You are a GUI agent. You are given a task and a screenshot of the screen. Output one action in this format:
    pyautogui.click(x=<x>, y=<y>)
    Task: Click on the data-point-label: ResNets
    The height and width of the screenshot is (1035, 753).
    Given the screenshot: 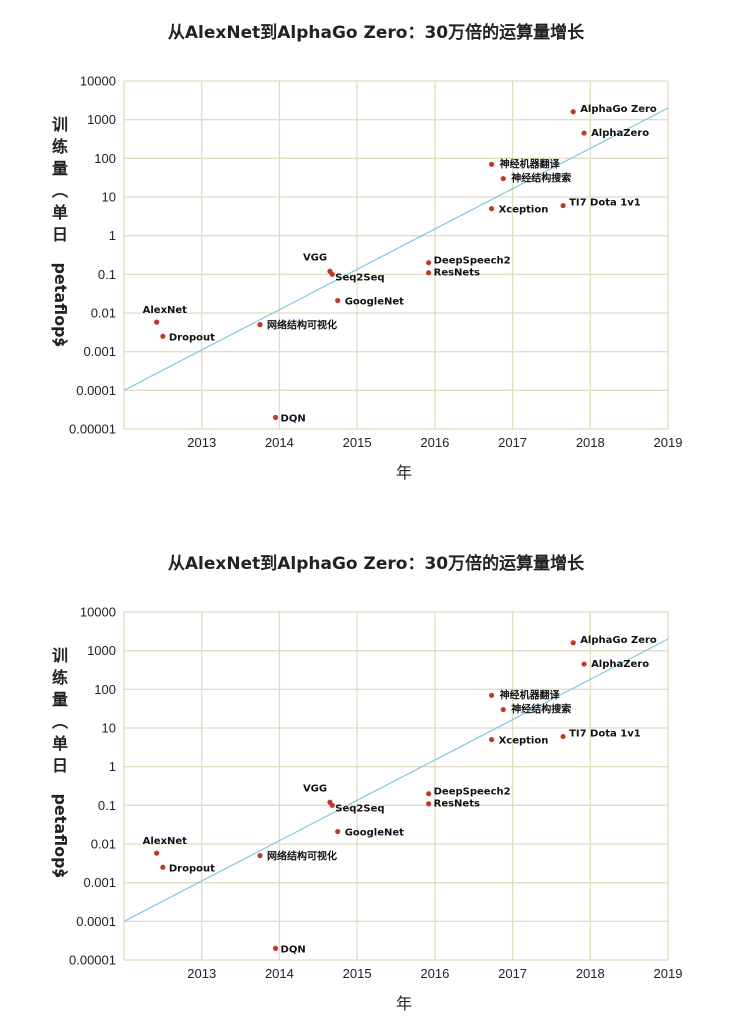 What is the action you would take?
    pyautogui.click(x=457, y=273)
    